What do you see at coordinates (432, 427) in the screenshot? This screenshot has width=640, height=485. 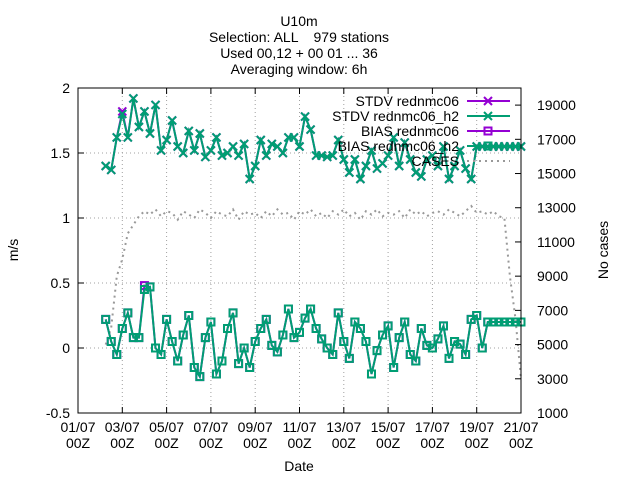 I see `x-tick-label: 17/07` at bounding box center [432, 427].